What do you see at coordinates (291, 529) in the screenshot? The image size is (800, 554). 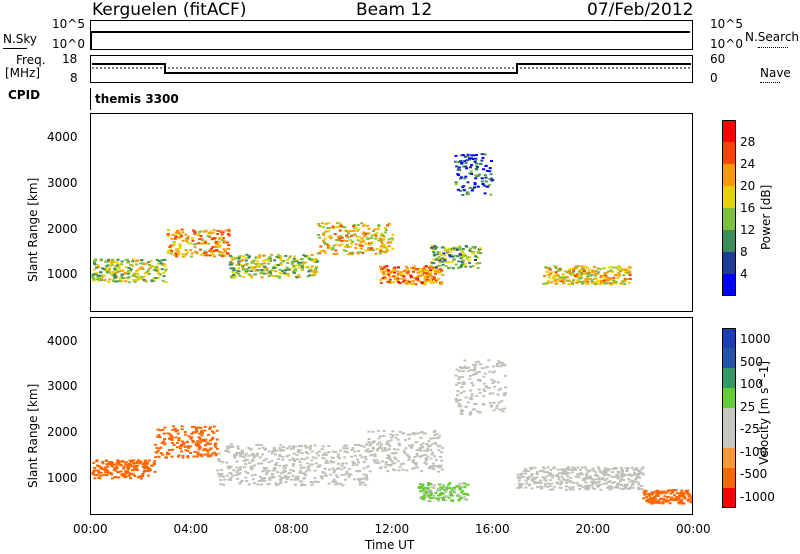 I see `x-tick-label: 08:00` at bounding box center [291, 529].